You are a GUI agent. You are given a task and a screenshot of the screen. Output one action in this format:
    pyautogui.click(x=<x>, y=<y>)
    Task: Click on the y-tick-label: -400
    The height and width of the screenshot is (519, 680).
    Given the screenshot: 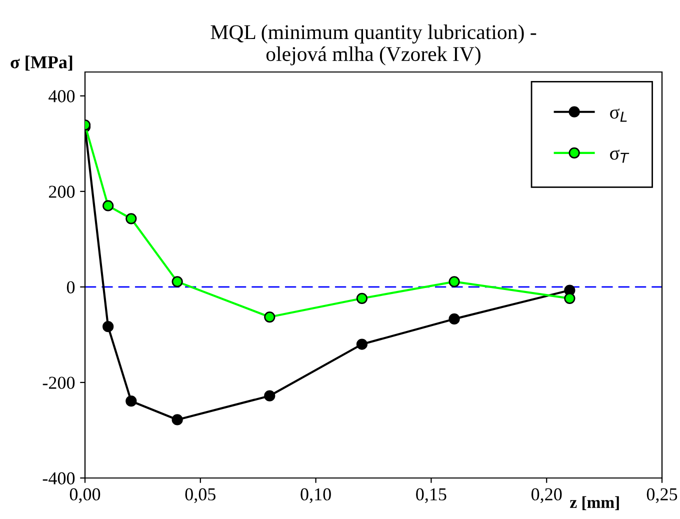 What is the action you would take?
    pyautogui.click(x=58, y=478)
    